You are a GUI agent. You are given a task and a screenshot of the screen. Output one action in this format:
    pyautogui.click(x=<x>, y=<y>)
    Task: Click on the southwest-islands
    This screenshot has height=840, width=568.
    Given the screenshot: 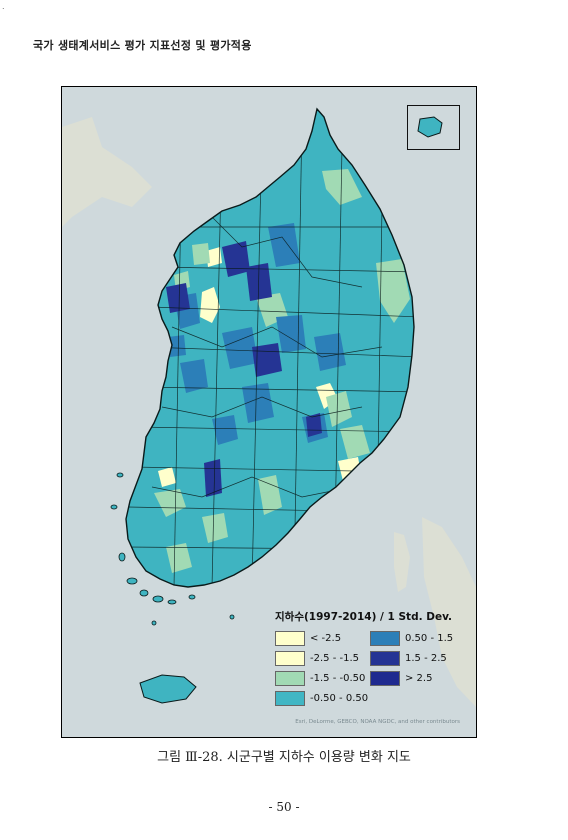 What is the action you would take?
    pyautogui.click(x=172, y=549)
    